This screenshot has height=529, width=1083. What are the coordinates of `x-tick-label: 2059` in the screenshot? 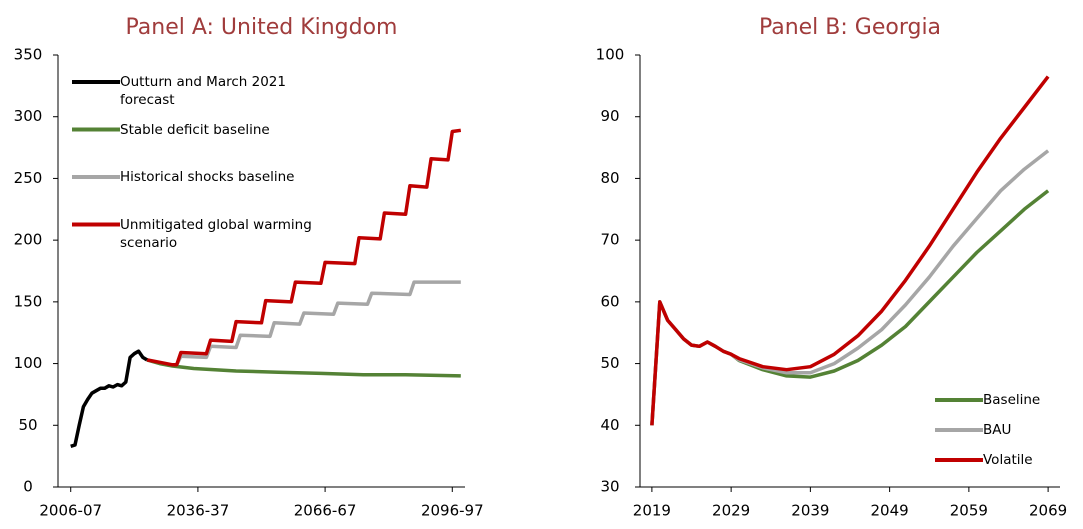 It's located at (969, 511).